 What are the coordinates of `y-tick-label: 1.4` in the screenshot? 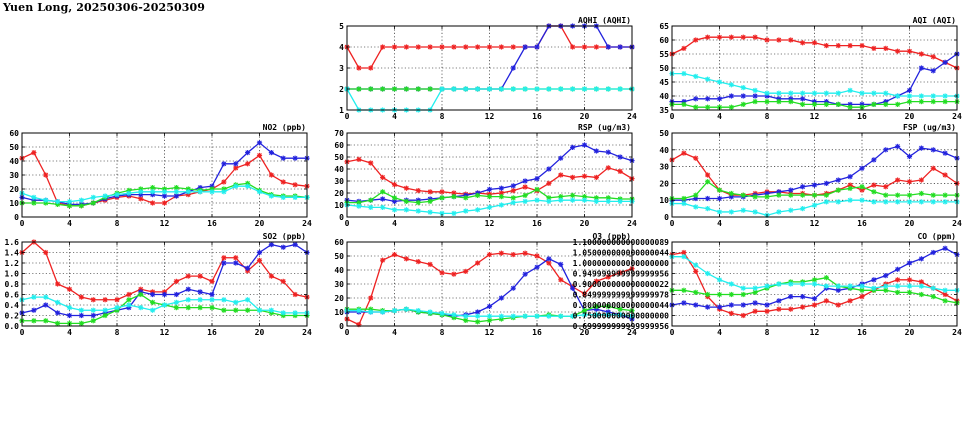 It's located at (12, 253).